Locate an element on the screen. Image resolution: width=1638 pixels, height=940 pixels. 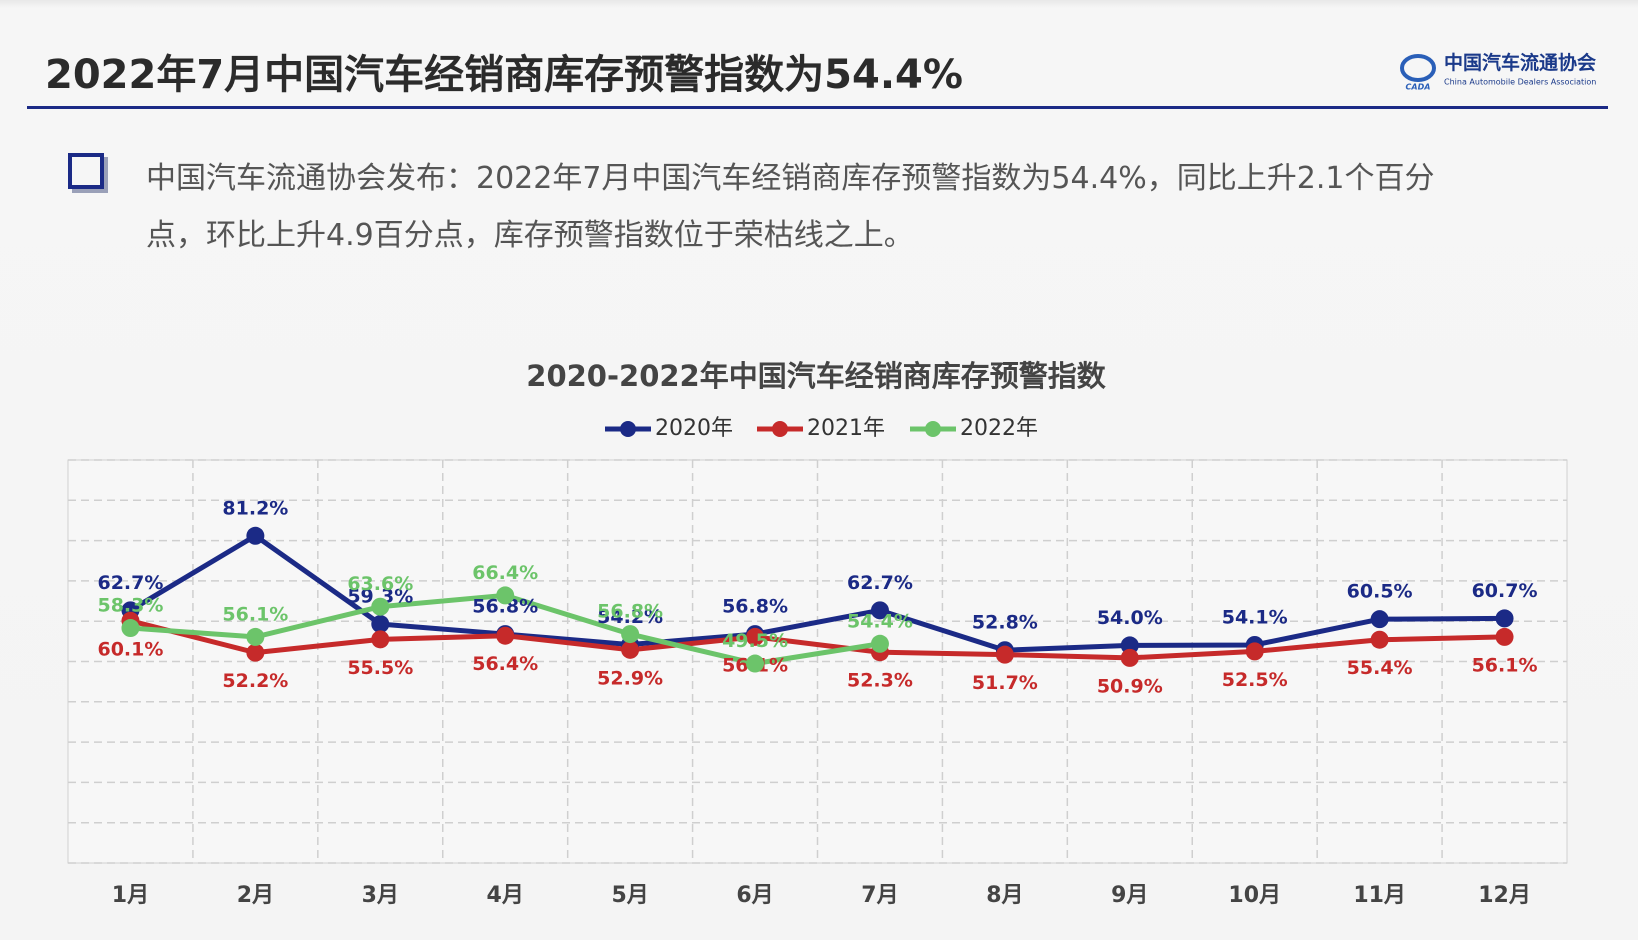
bullet-box is located at coordinates (86, 171).